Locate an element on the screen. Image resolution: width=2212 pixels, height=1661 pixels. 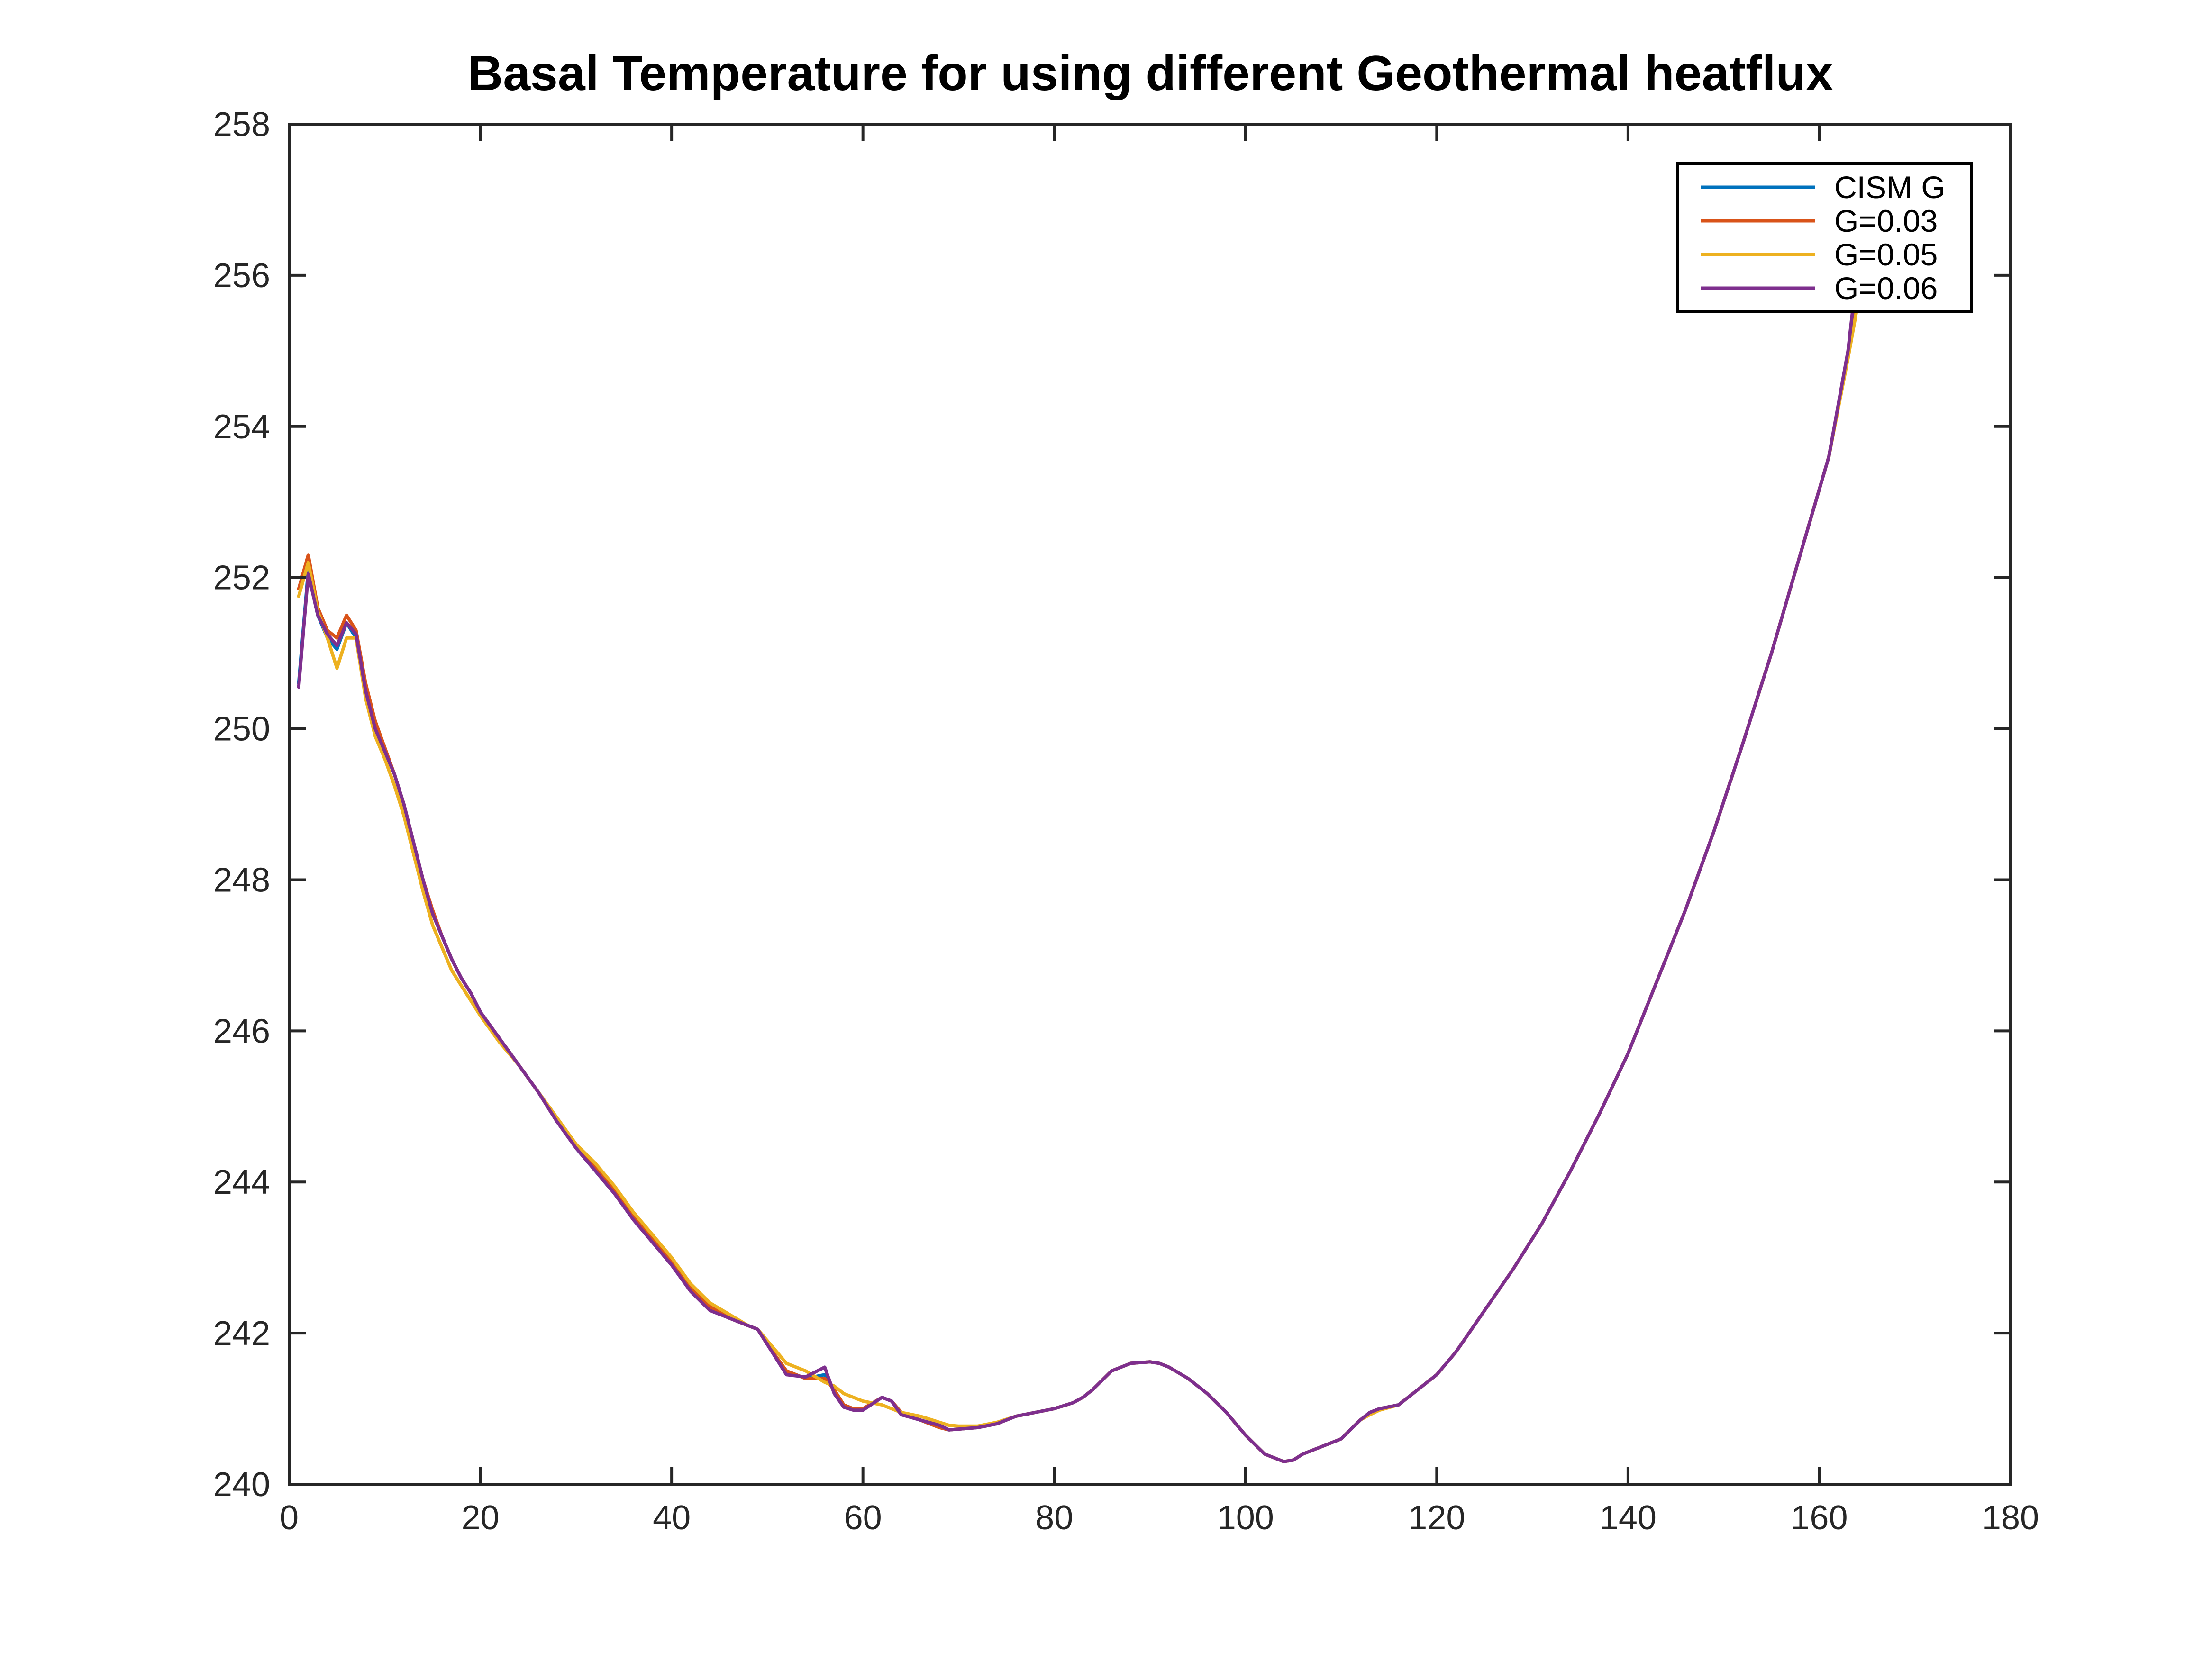
y-tick-label: 240 is located at coordinates (241, 1485).